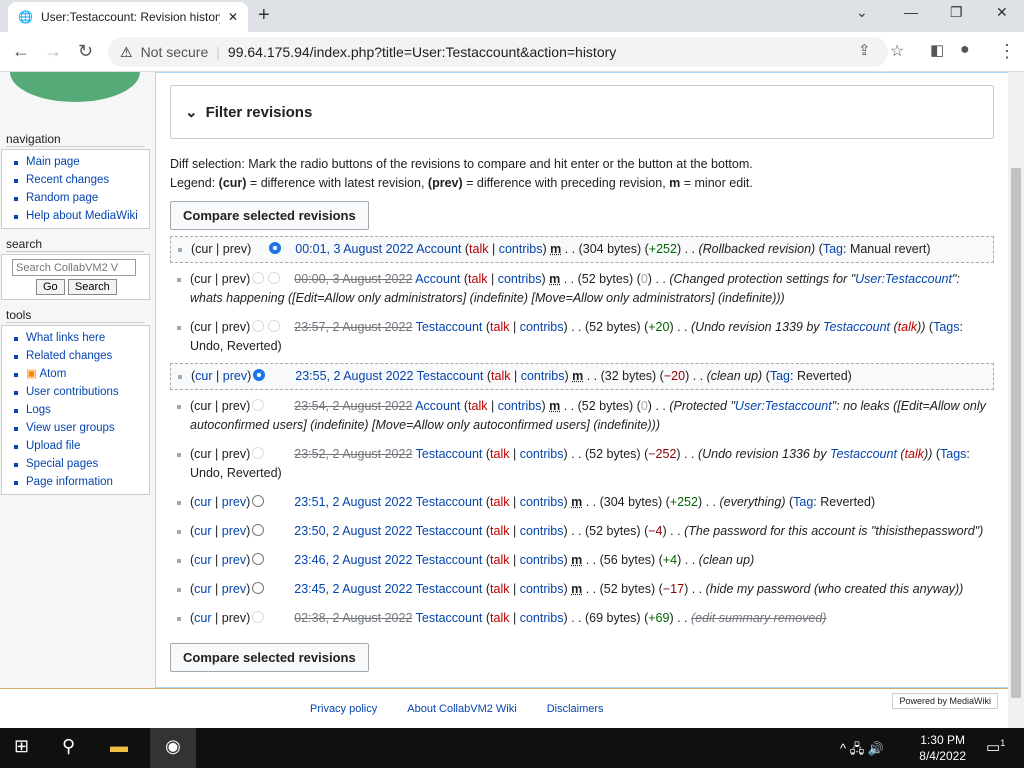 The width and height of the screenshot is (1024, 768). Describe the element at coordinates (462, 708) in the screenshot. I see `about-link: About CollabVM2 Wiki` at that location.